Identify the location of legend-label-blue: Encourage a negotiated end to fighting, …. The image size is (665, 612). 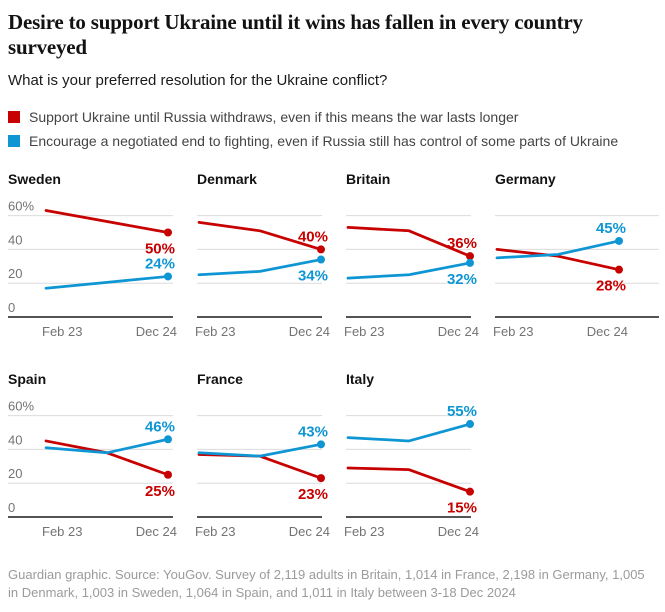
(324, 140).